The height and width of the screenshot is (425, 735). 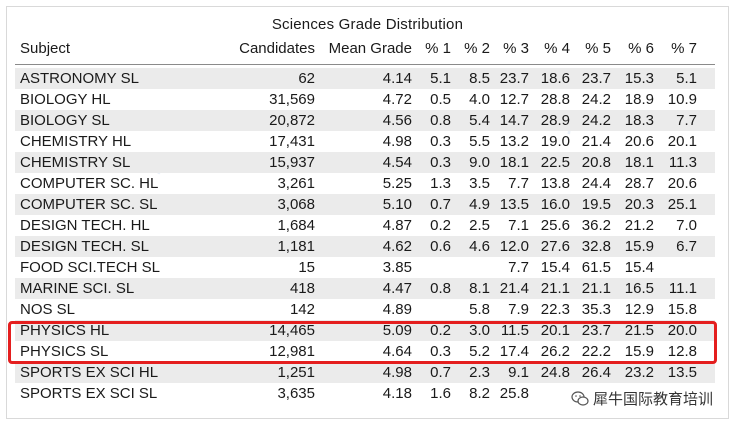 What do you see at coordinates (518, 267) in the screenshot?
I see `cell-pct-3: 7.7` at bounding box center [518, 267].